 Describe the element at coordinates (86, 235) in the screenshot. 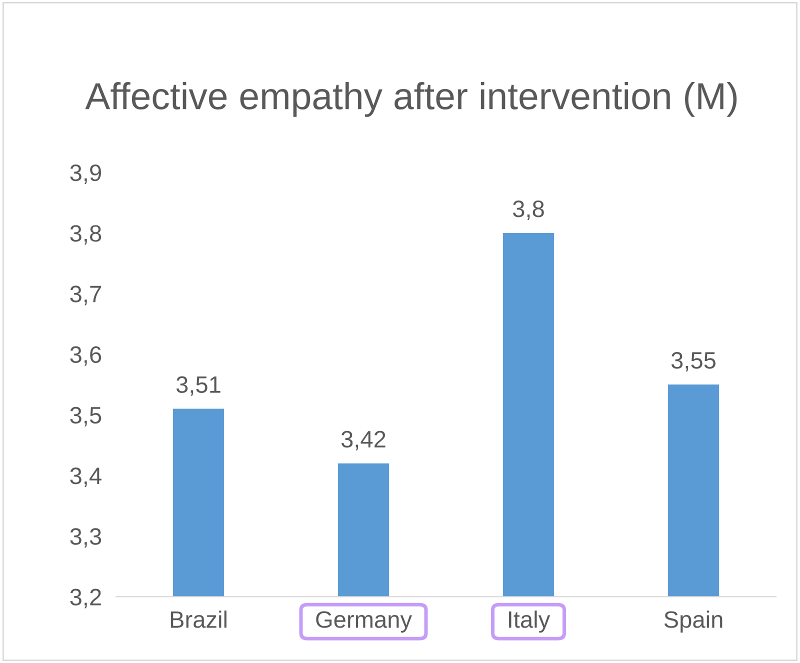

I see `y-tick-label: 3,8` at that location.